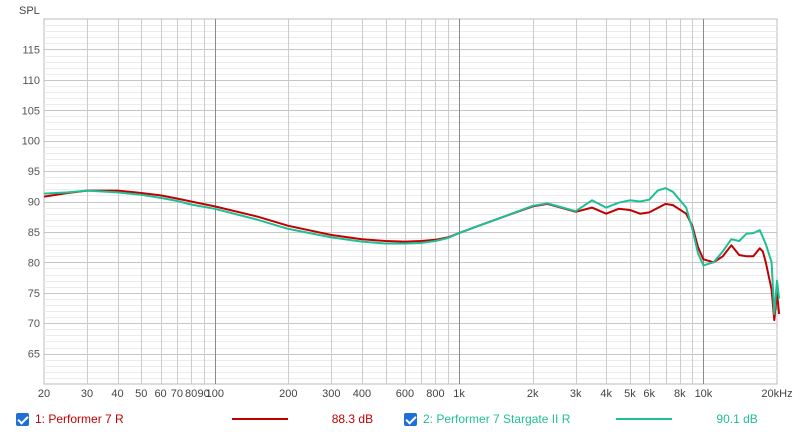  Describe the element at coordinates (34, 355) in the screenshot. I see `y-tick-label: 65` at that location.